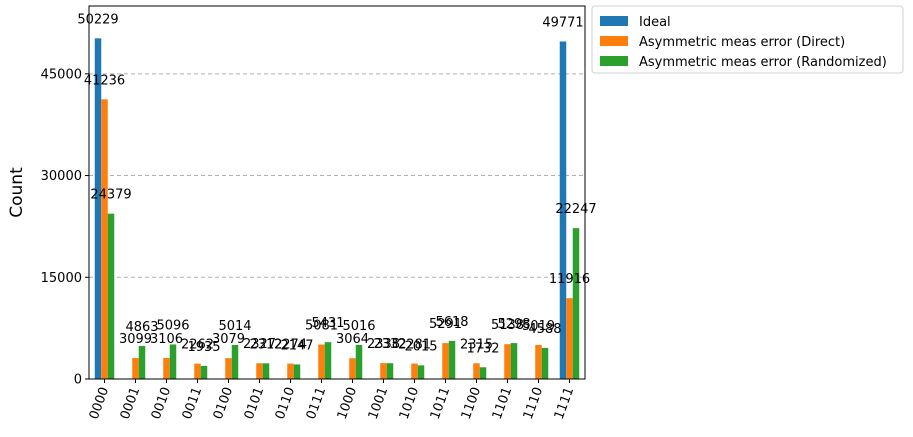  Describe the element at coordinates (321, 326) in the screenshot. I see `data-label: 5081` at that location.